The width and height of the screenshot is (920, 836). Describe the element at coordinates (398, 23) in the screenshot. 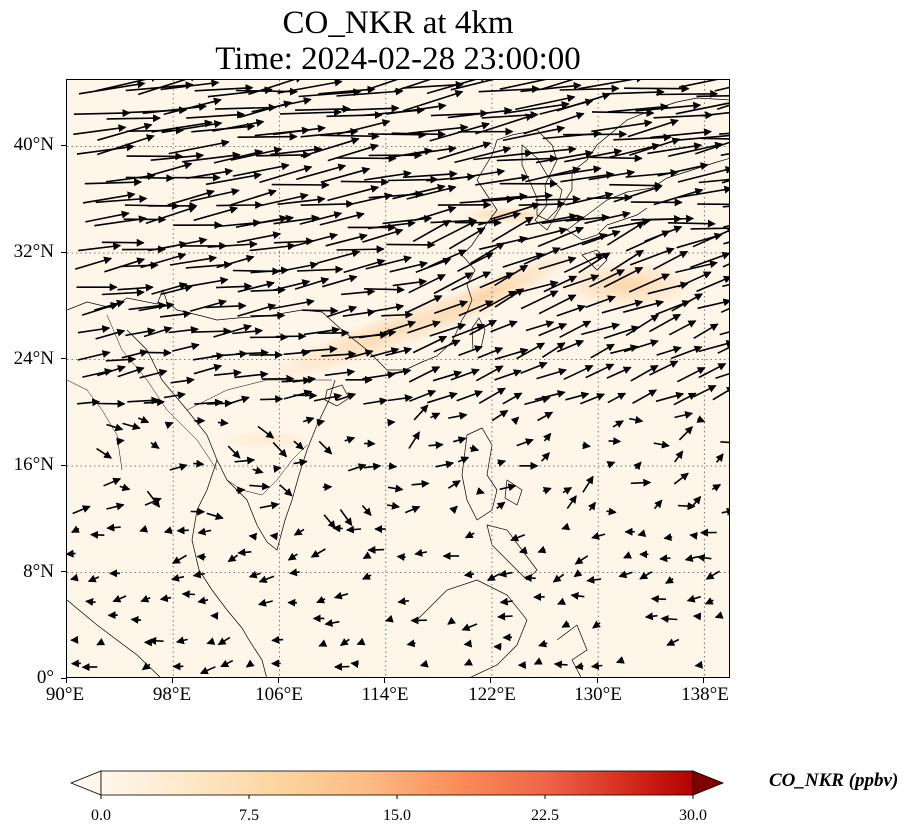

I see `chart-title: CO_NKR at 4km` at that location.